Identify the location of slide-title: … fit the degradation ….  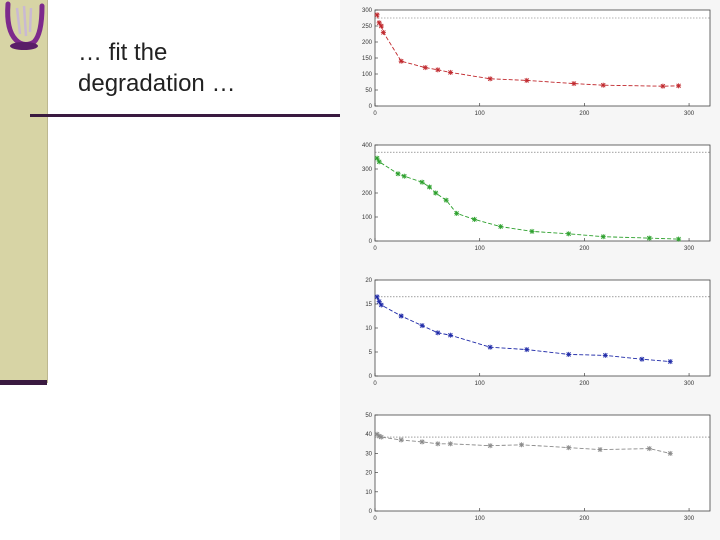
(156, 68).